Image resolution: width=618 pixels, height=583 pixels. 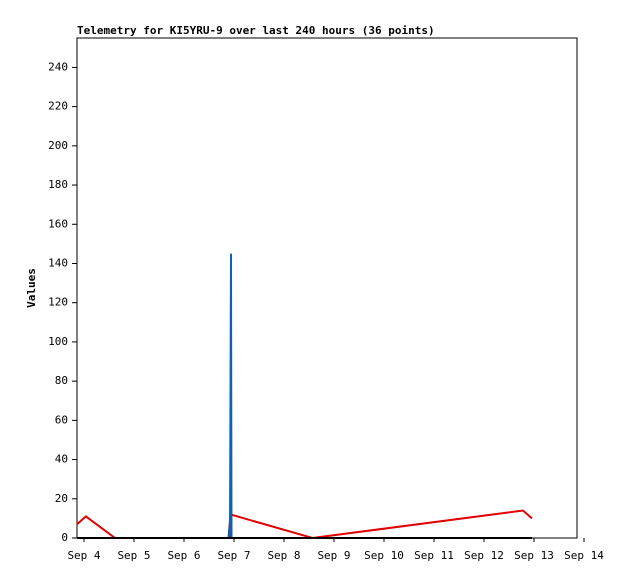 What do you see at coordinates (434, 555) in the screenshot?
I see `x-tick-label: Sep 11` at bounding box center [434, 555].